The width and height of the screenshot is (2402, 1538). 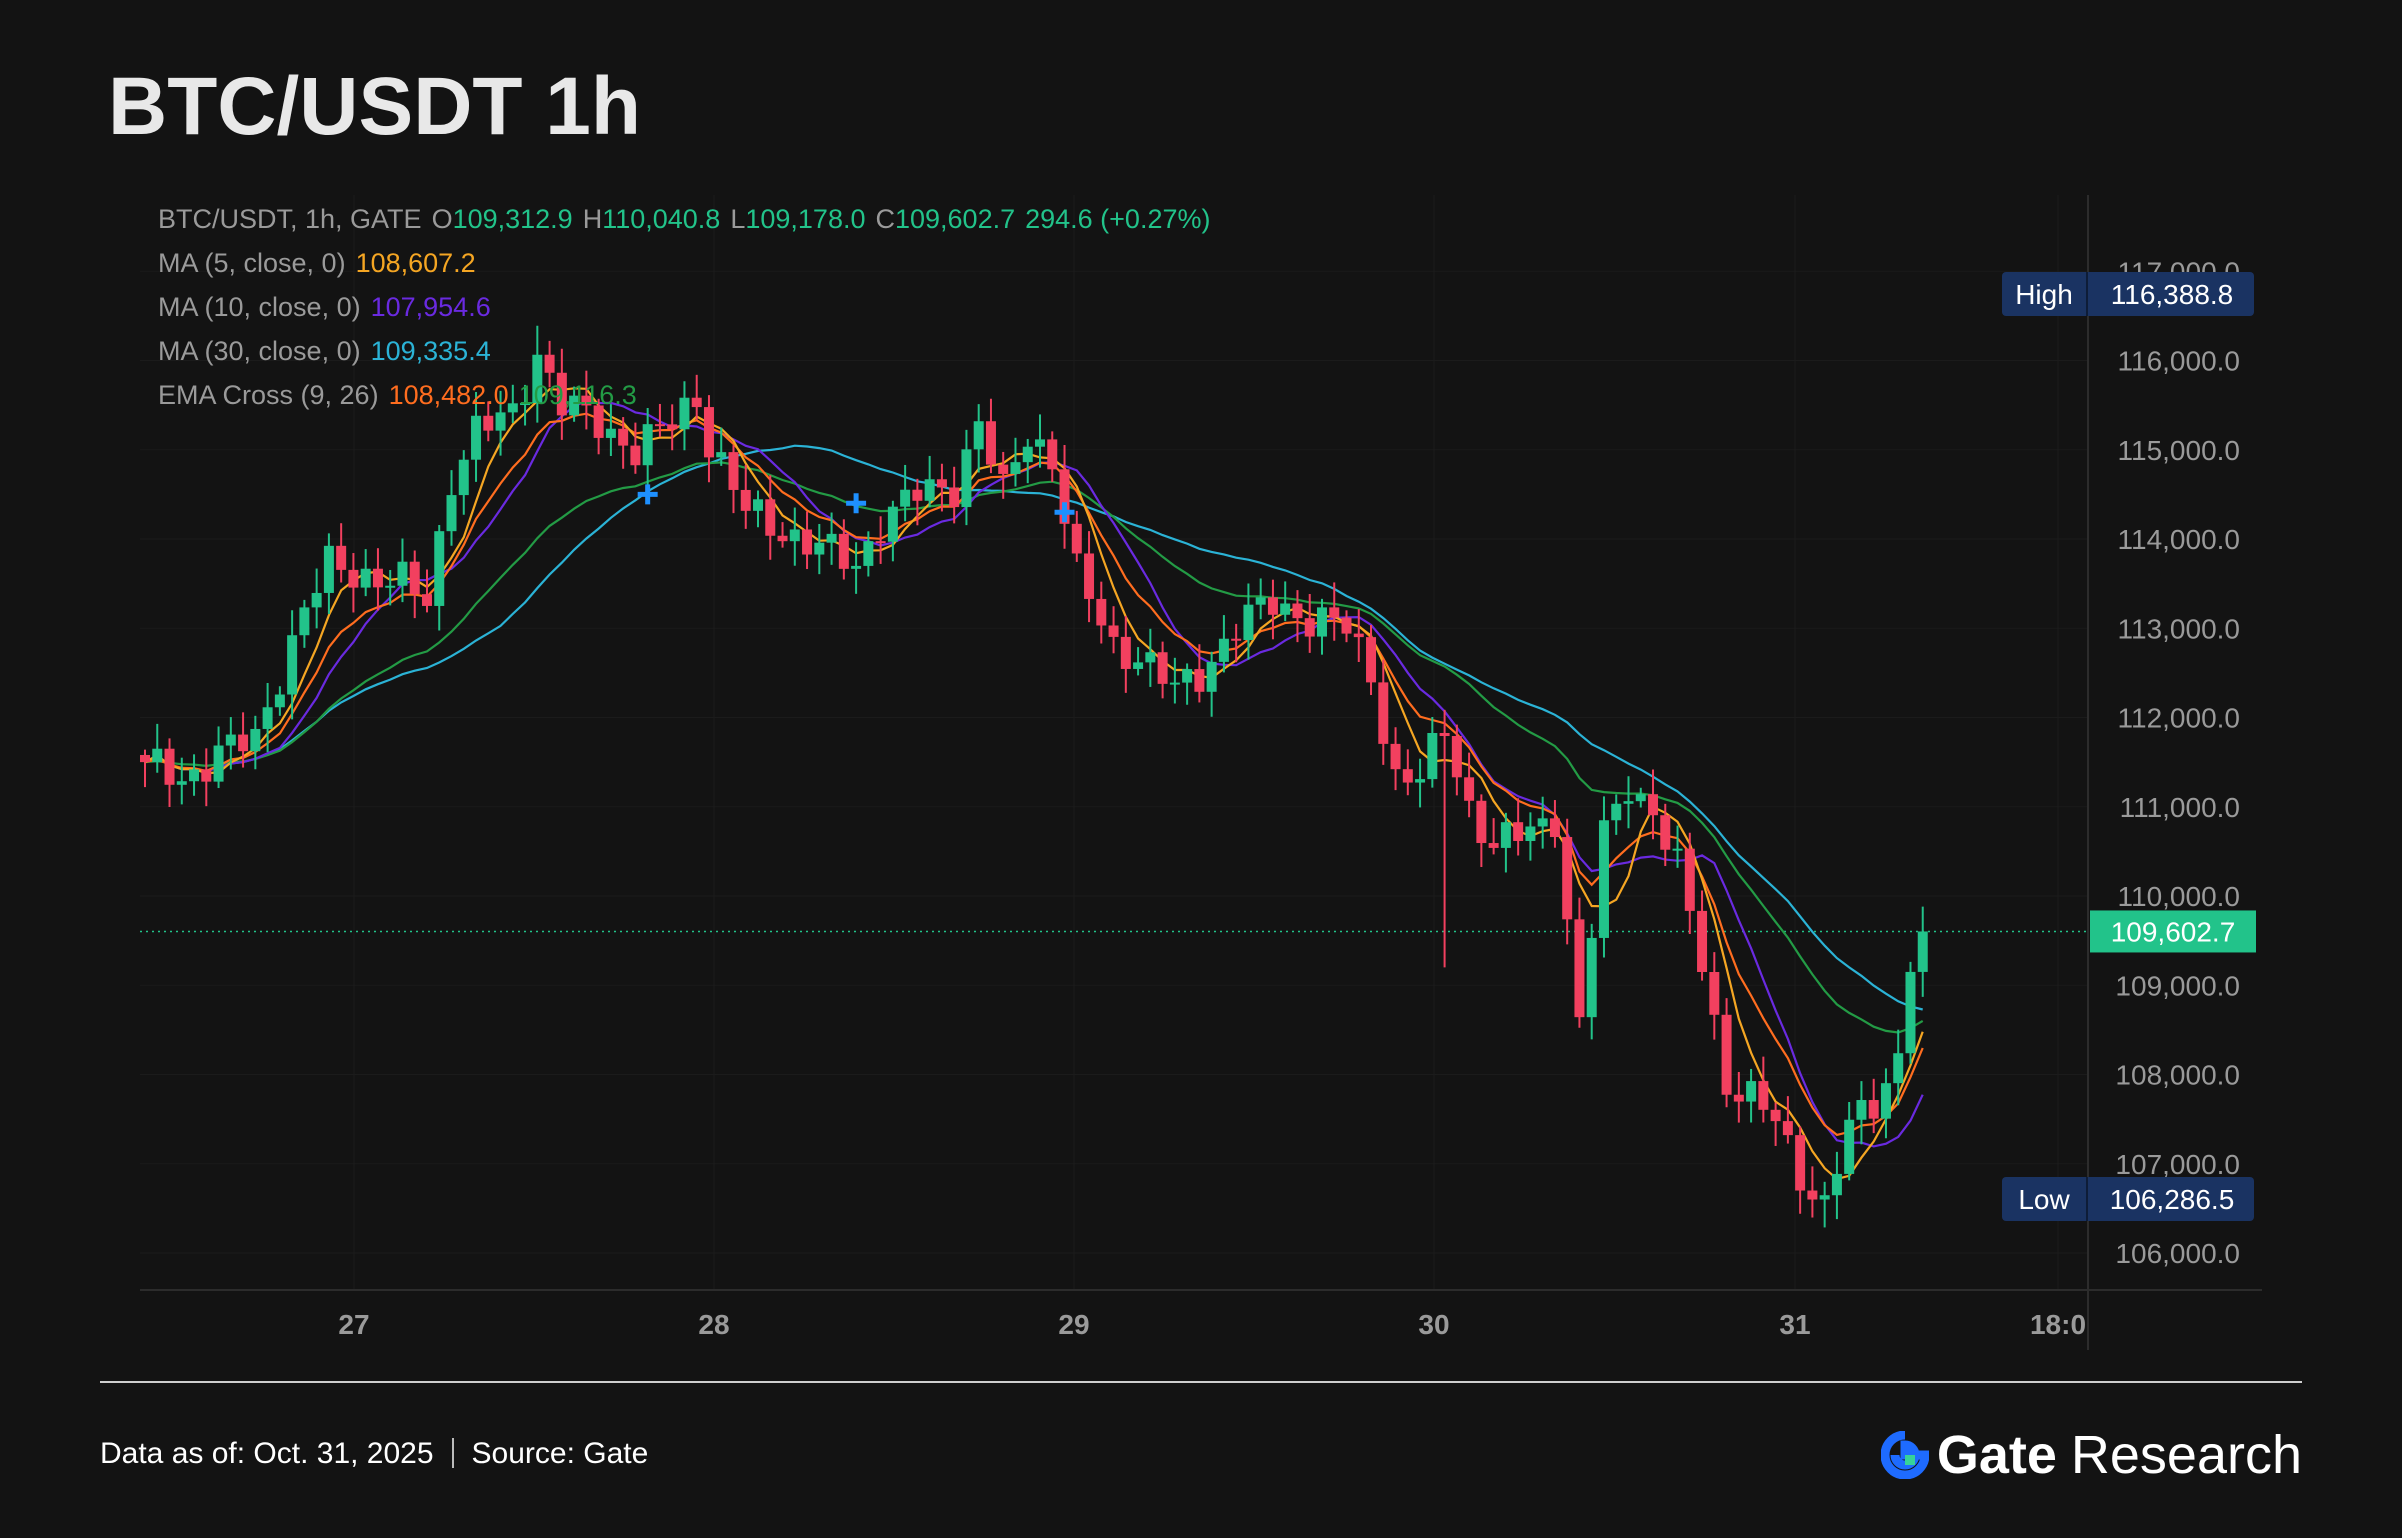 I want to click on y-tick-label: 116,000.0, so click(x=2179, y=361).